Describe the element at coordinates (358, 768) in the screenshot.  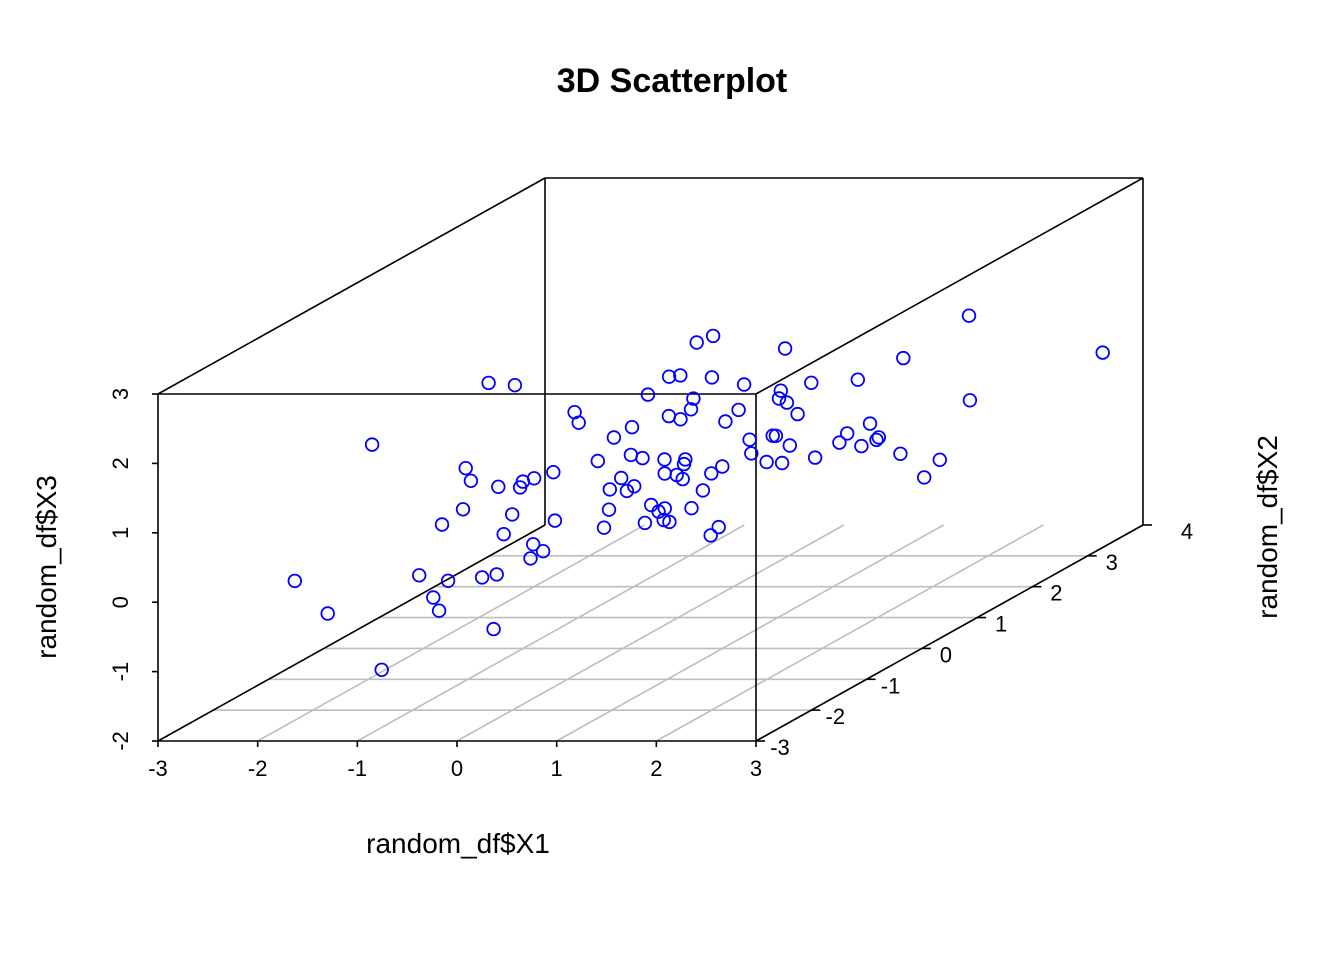
I see `x-tick-label: -1` at that location.